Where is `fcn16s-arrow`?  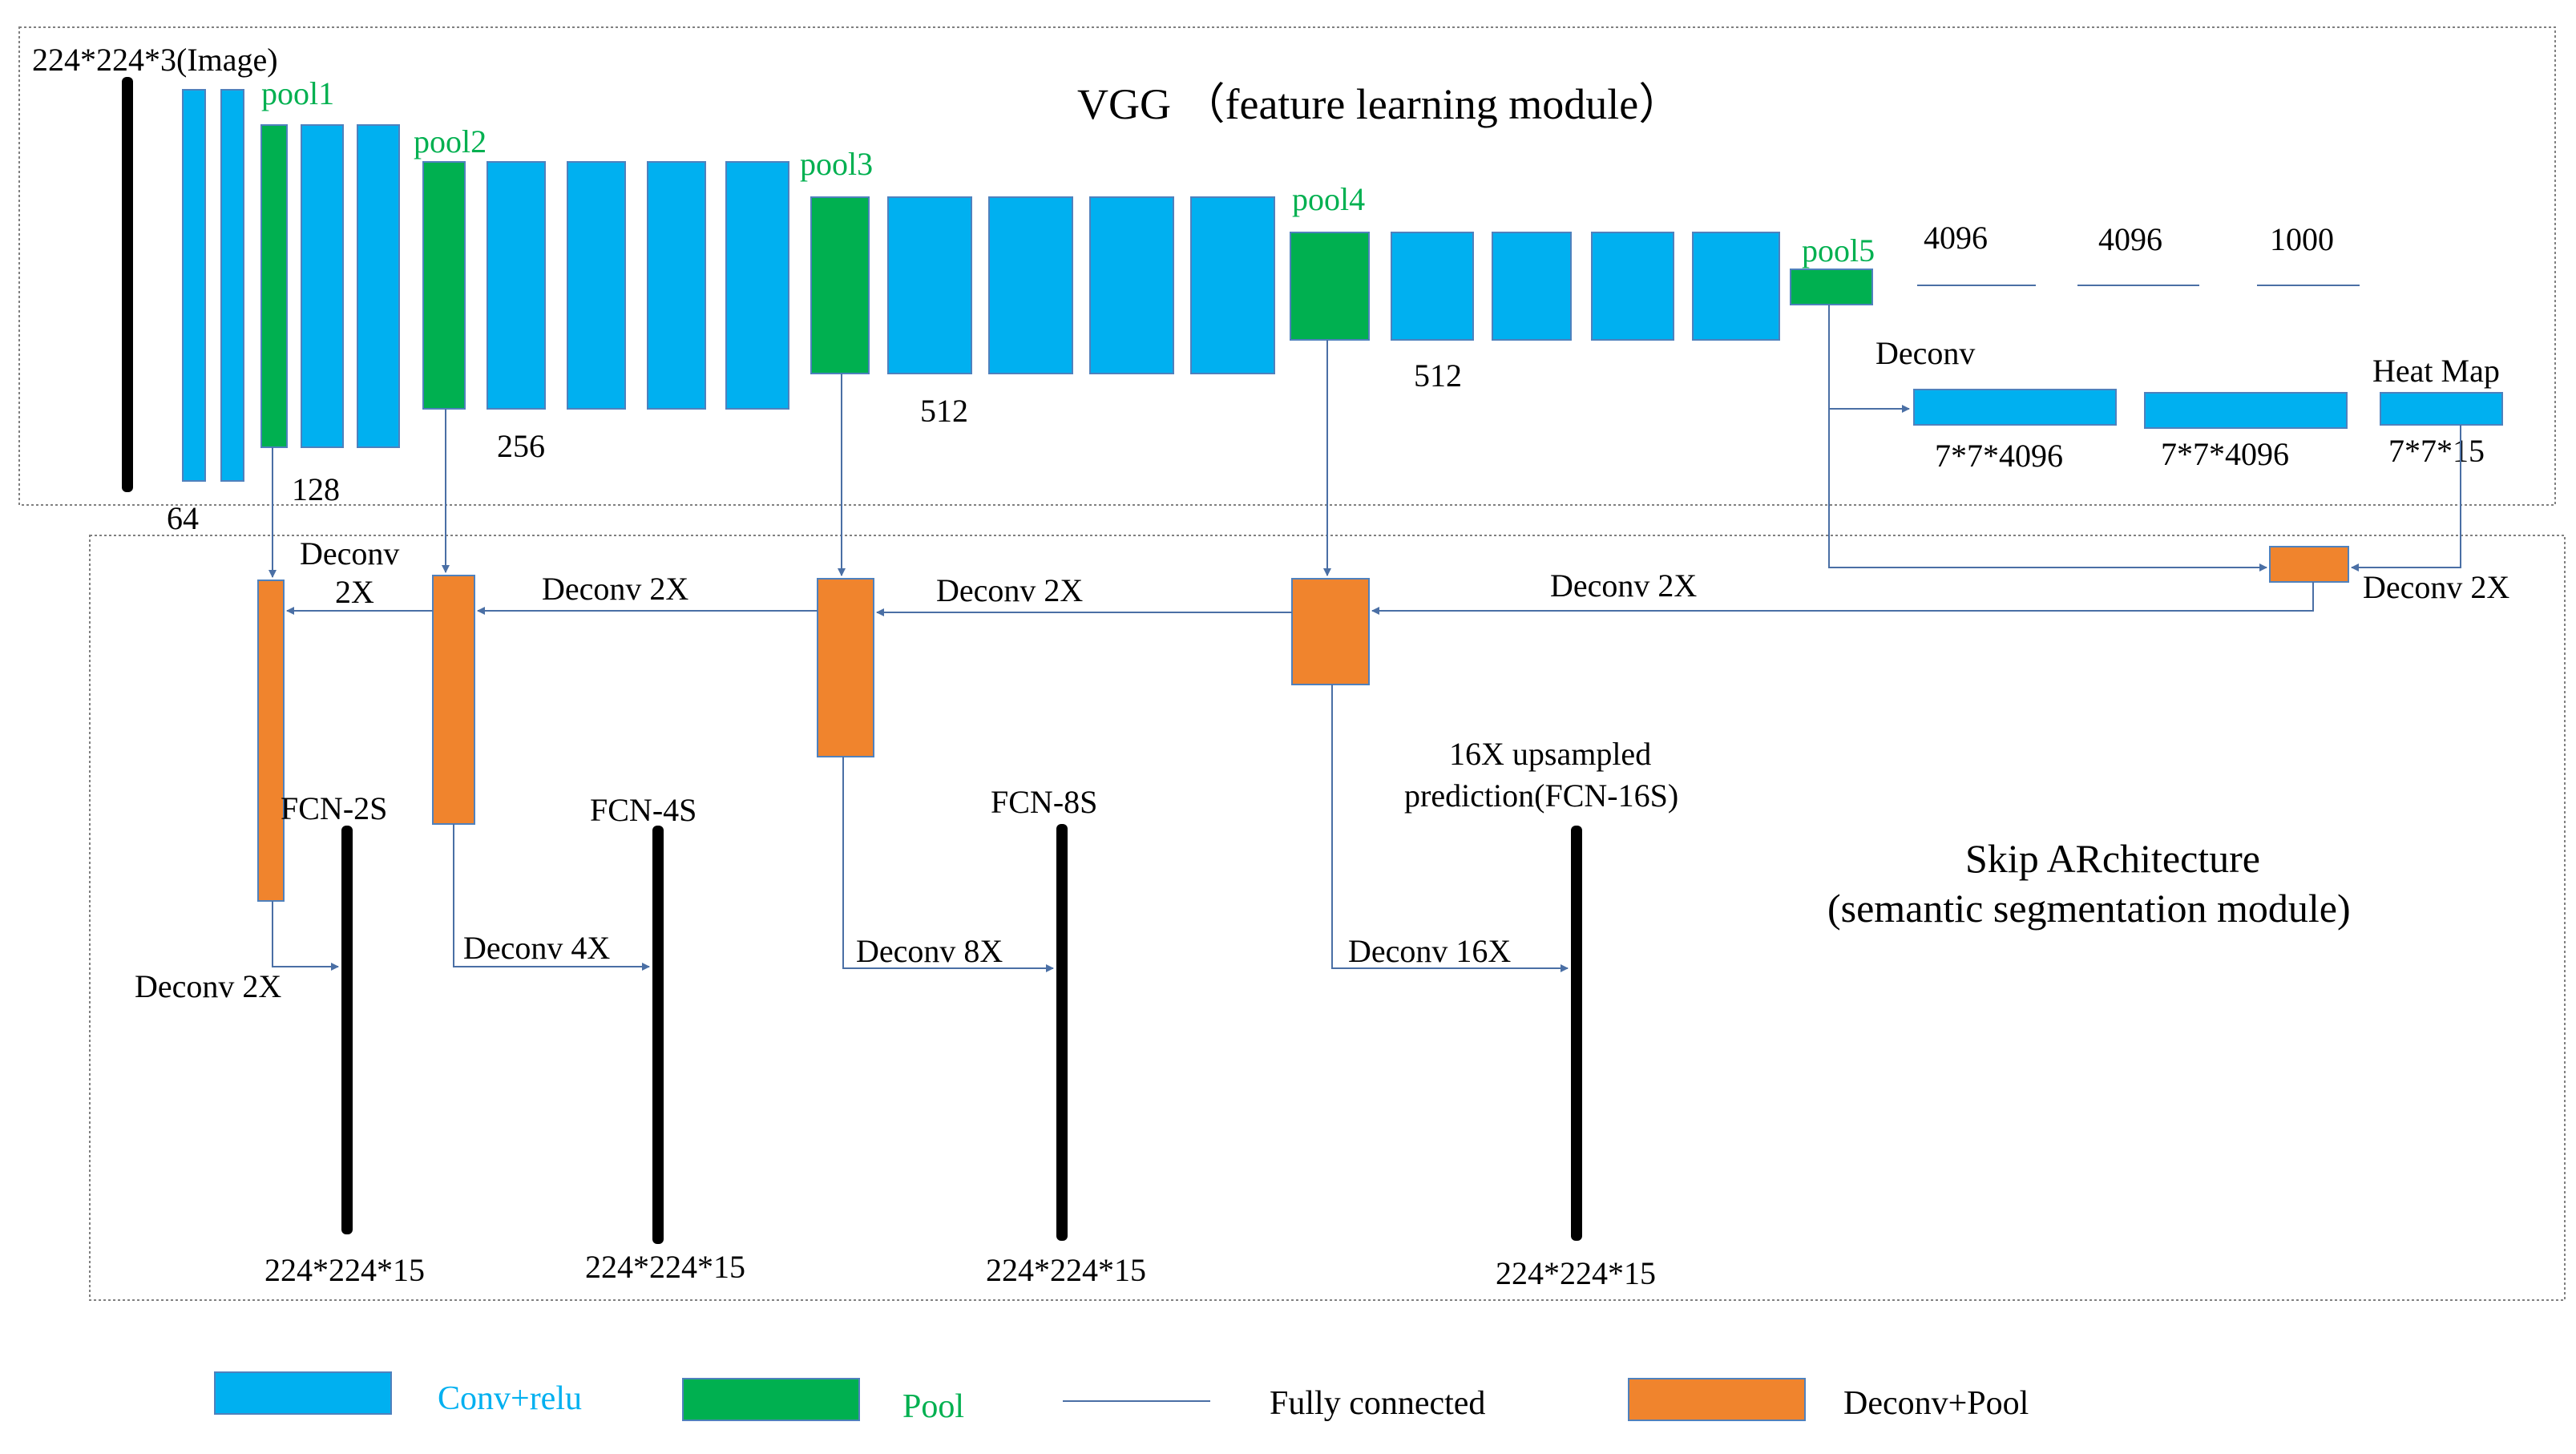
fcn16s-arrow is located at coordinates (1450, 828).